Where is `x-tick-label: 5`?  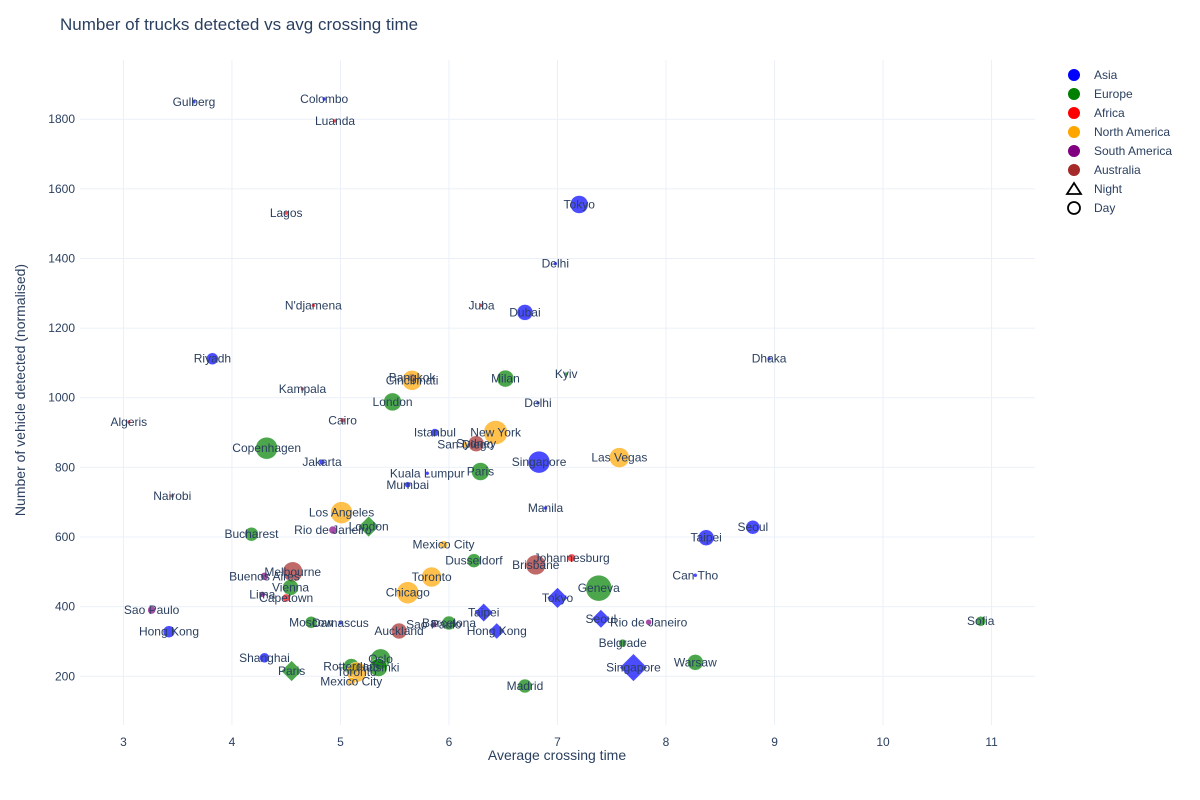
x-tick-label: 5 is located at coordinates (340, 742).